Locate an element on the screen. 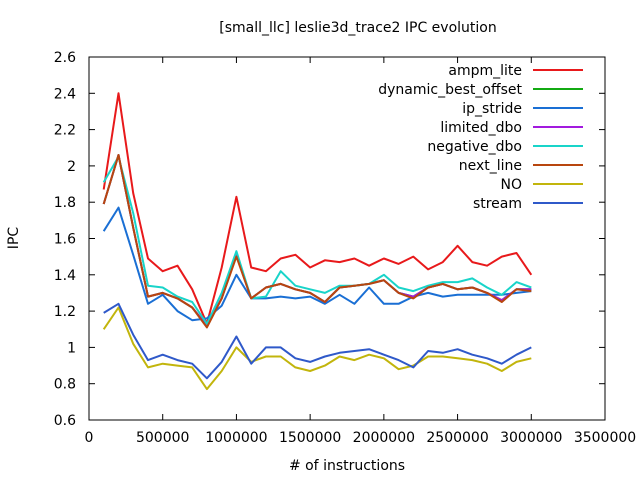 The image size is (640, 480). y-tick-label: 1.6 is located at coordinates (65, 240).